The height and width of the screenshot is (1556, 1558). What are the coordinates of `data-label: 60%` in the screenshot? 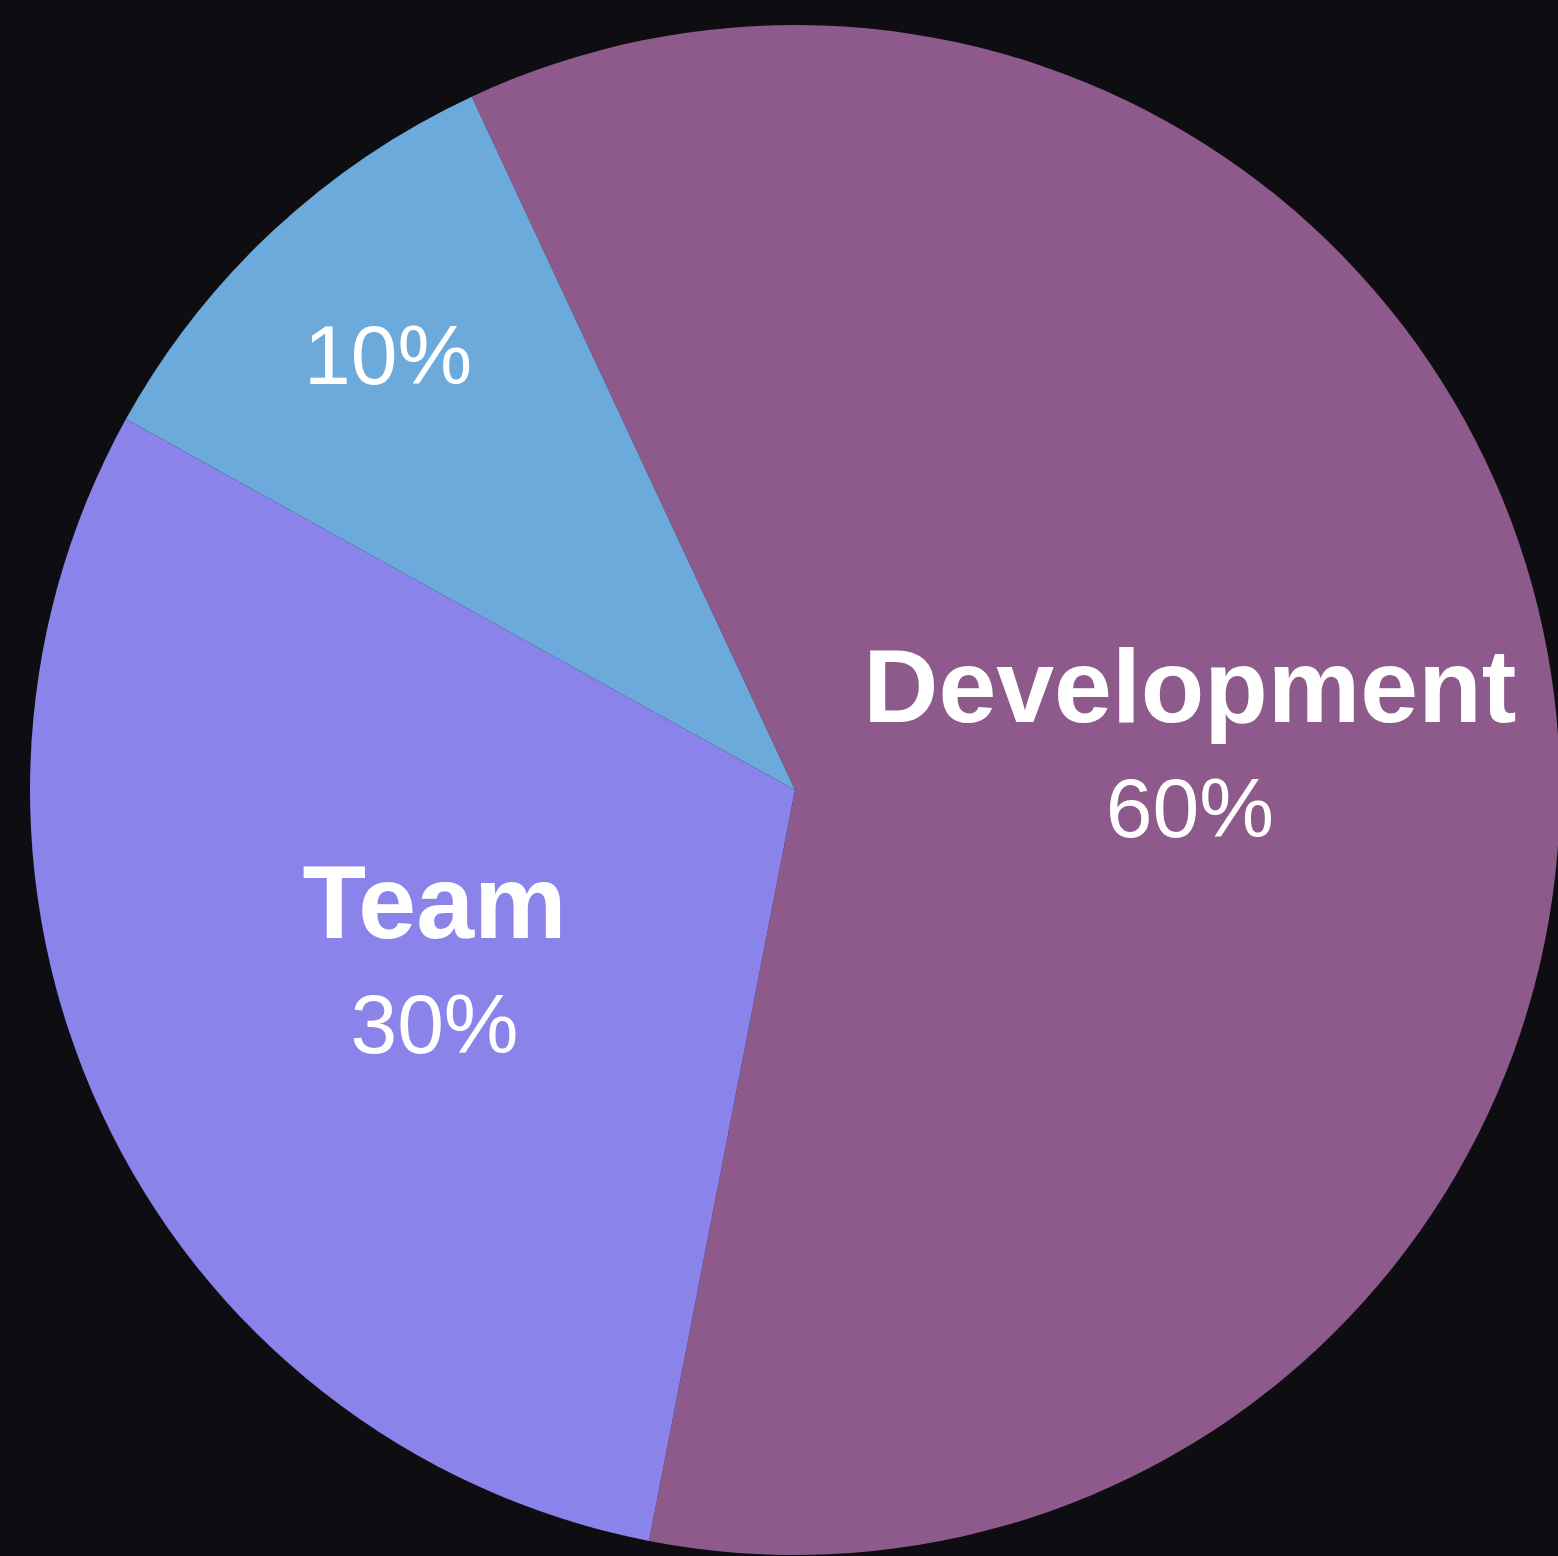 It's located at (1189, 807).